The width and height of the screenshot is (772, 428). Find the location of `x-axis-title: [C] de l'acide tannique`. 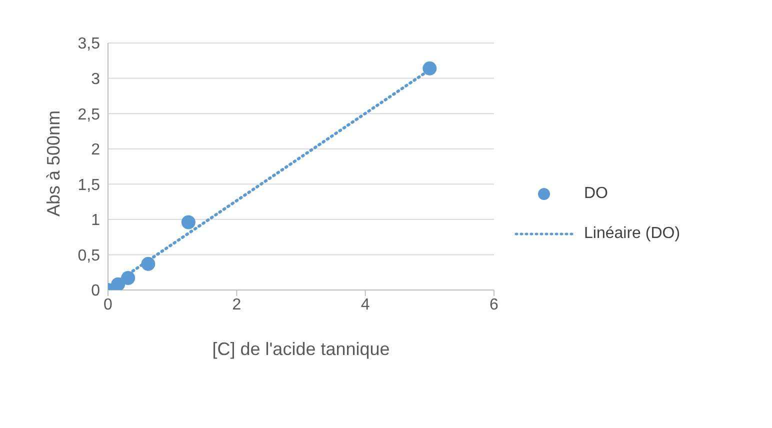

x-axis-title: [C] de l'acide tannique is located at coordinates (301, 349).